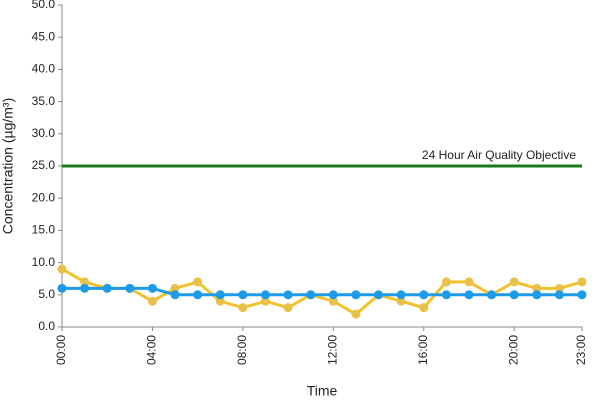 This screenshot has height=400, width=600. Describe the element at coordinates (332, 350) in the screenshot. I see `x-tick-label: 12:00` at that location.